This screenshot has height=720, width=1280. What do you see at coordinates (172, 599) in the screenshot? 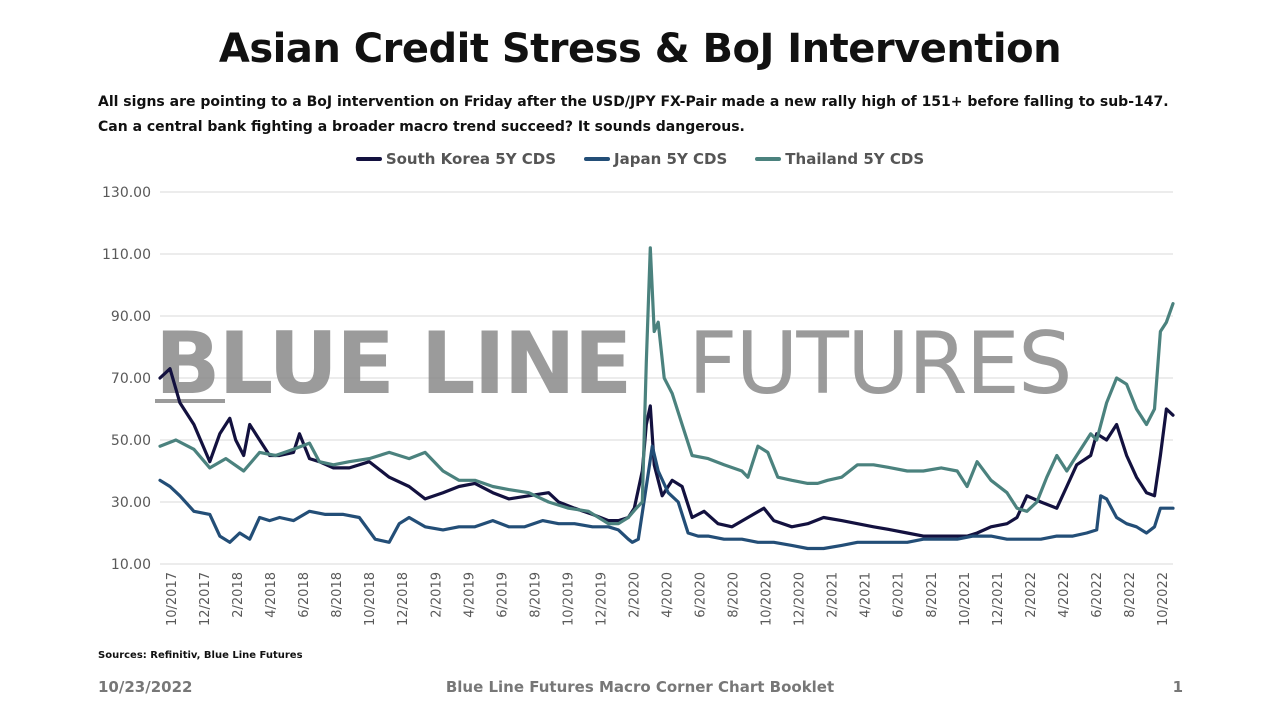
I see `x-tick-label: 10/2017` at bounding box center [172, 599].